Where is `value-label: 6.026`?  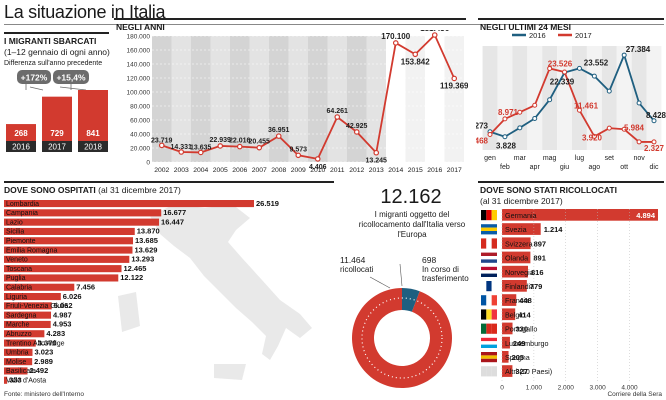 value-label: 6.026 is located at coordinates (72, 296).